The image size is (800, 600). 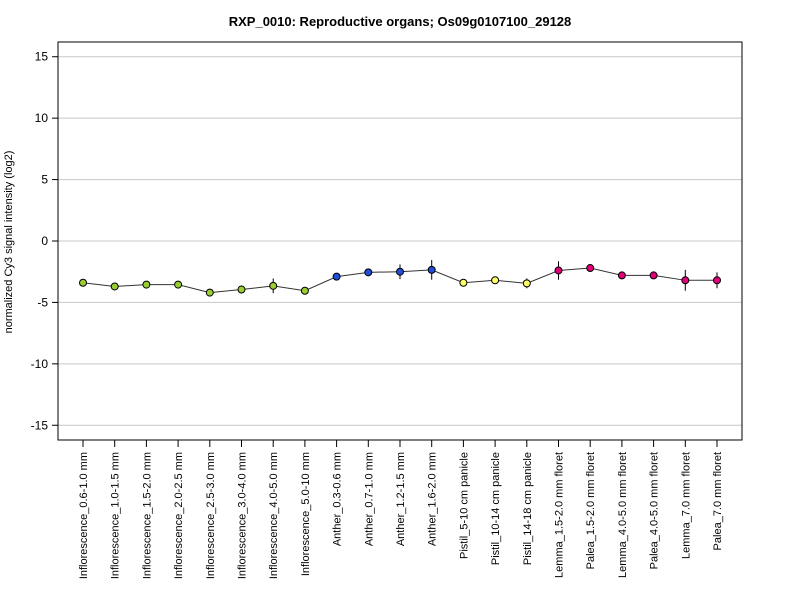 What do you see at coordinates (44, 180) in the screenshot?
I see `y-tick-label: 5` at bounding box center [44, 180].